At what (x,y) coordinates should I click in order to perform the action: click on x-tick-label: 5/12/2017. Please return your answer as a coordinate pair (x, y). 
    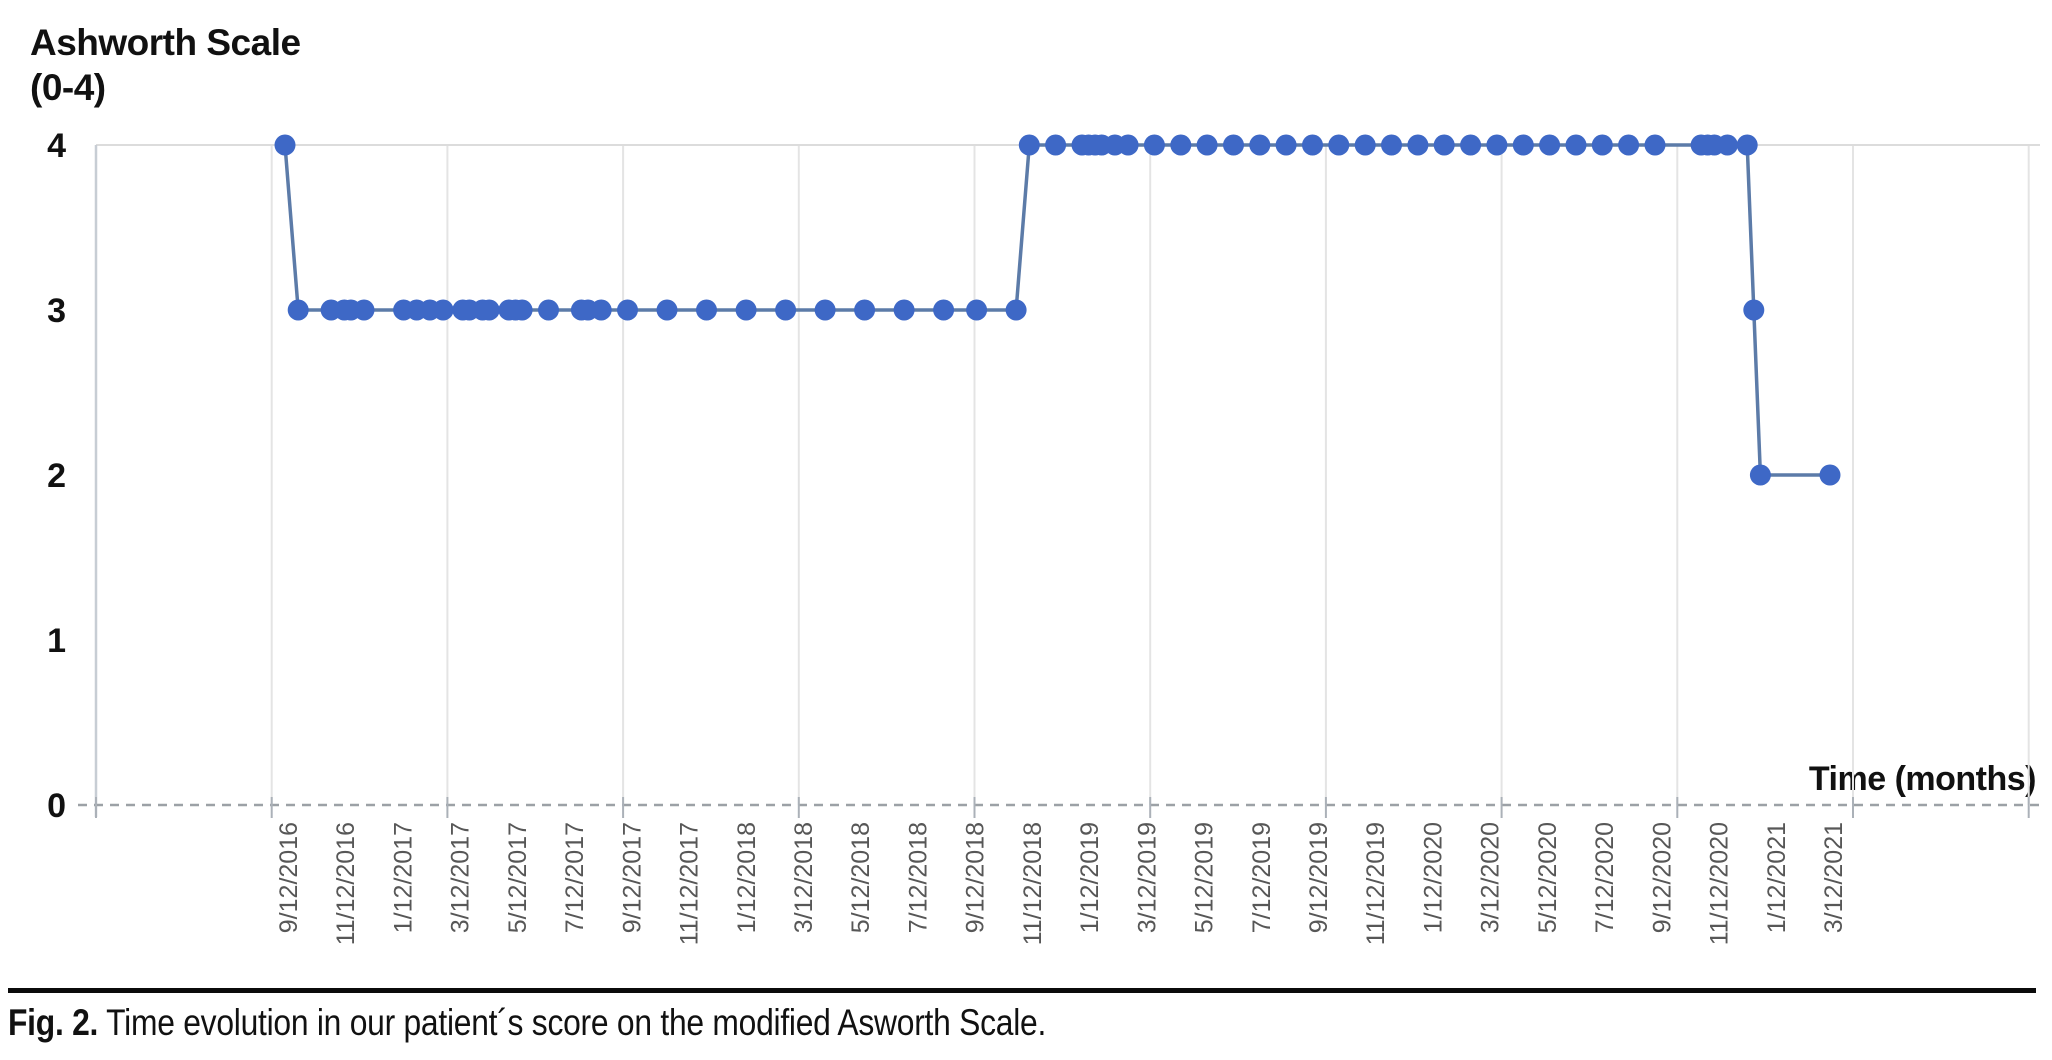
    Looking at the image, I should click on (518, 877).